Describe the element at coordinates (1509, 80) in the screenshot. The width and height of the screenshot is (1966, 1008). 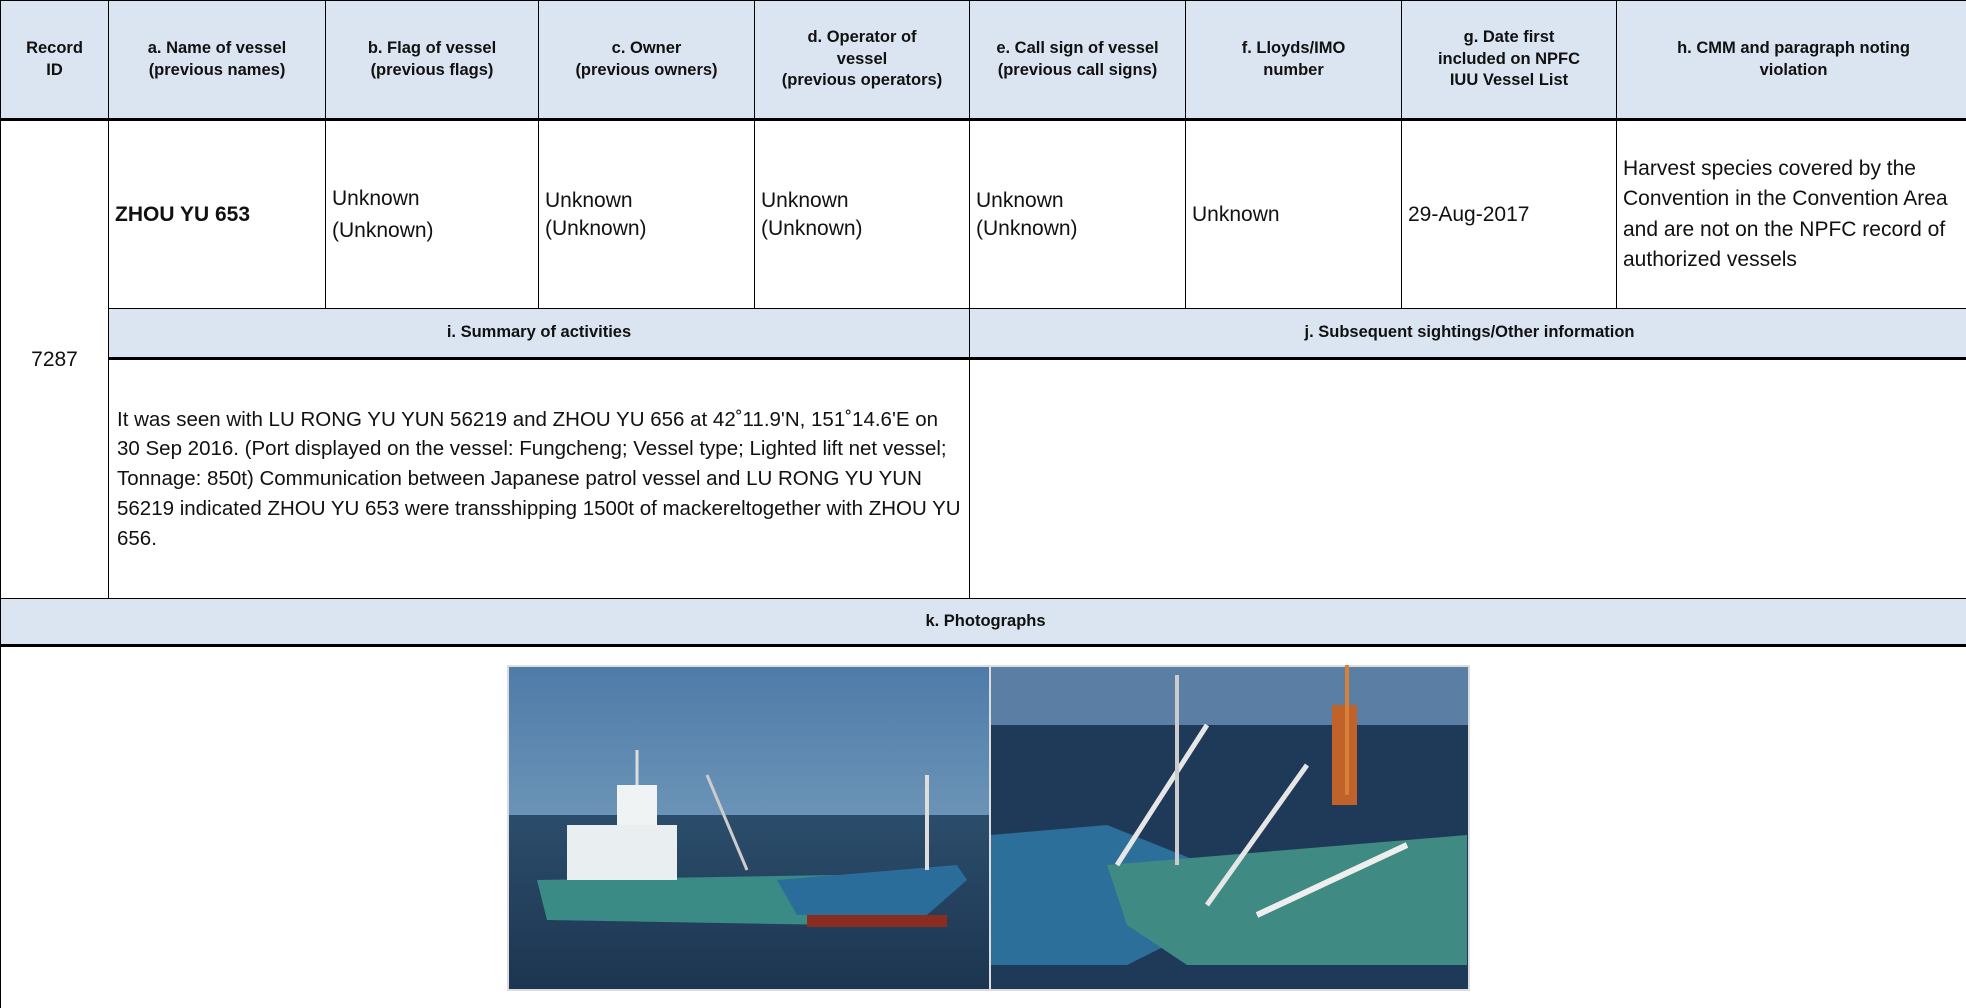
I see `column-header-line: IUU Vessel List` at that location.